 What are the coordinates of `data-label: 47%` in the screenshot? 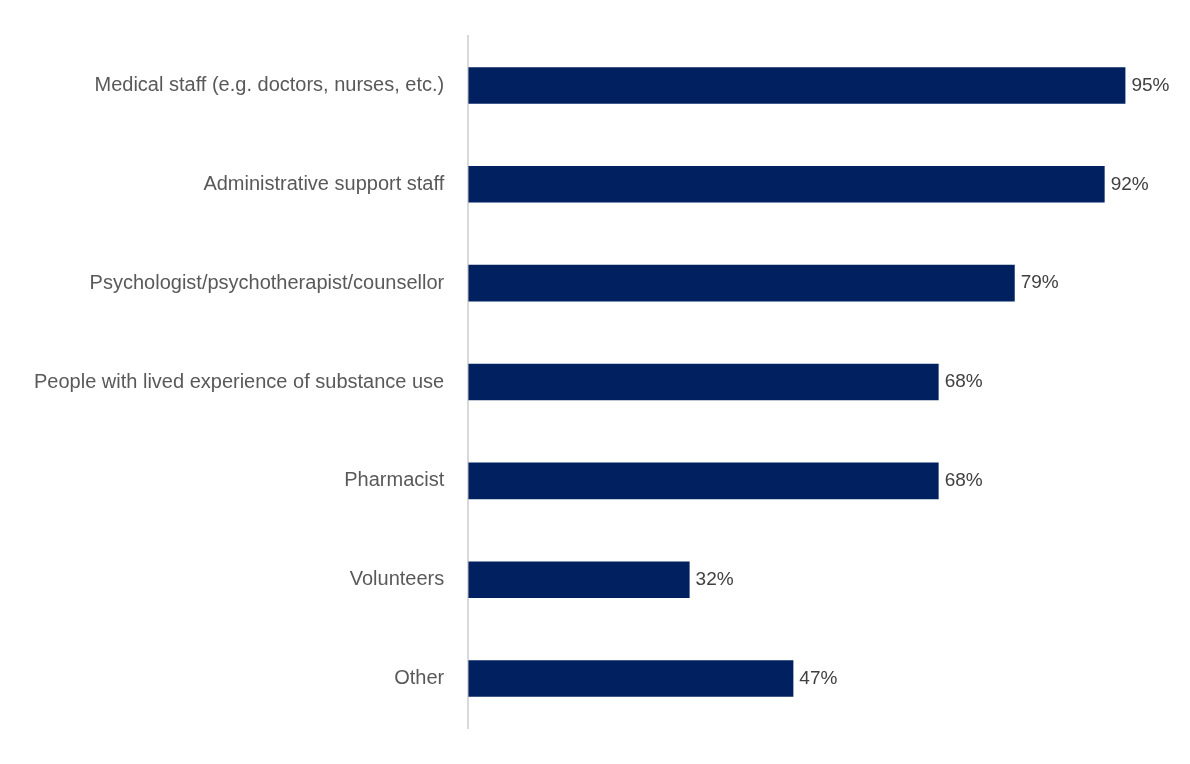 It's located at (818, 677).